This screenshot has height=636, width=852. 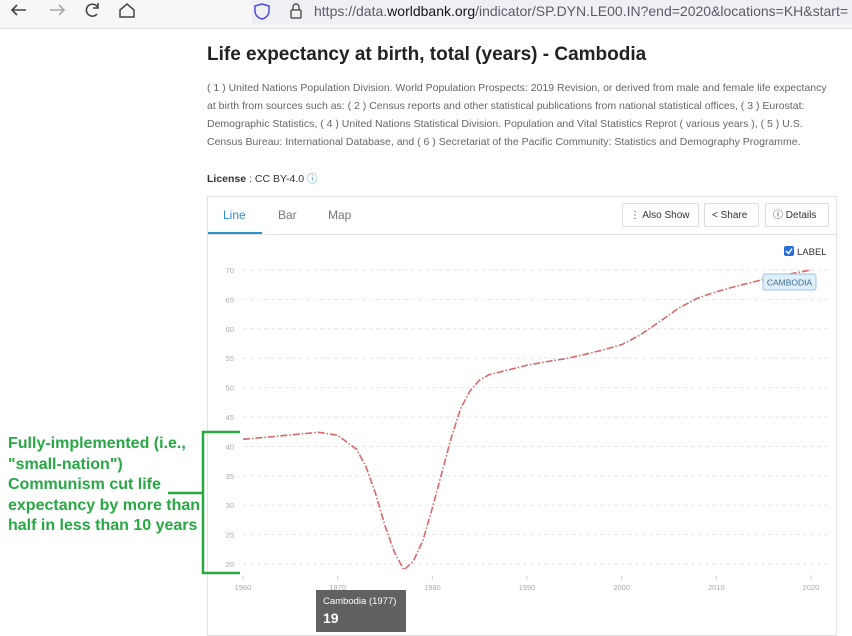 What do you see at coordinates (522, 234) in the screenshot?
I see `tab-divider` at bounding box center [522, 234].